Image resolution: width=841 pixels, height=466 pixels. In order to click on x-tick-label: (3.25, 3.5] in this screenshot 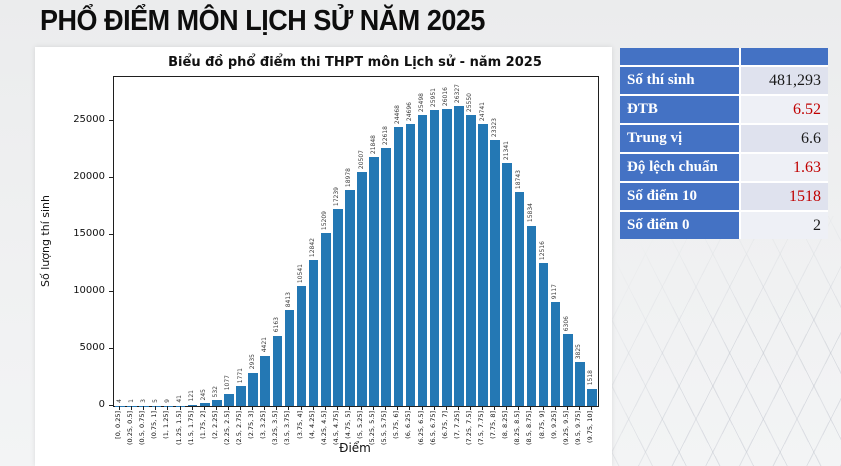, I will do `click(275, 428)`.